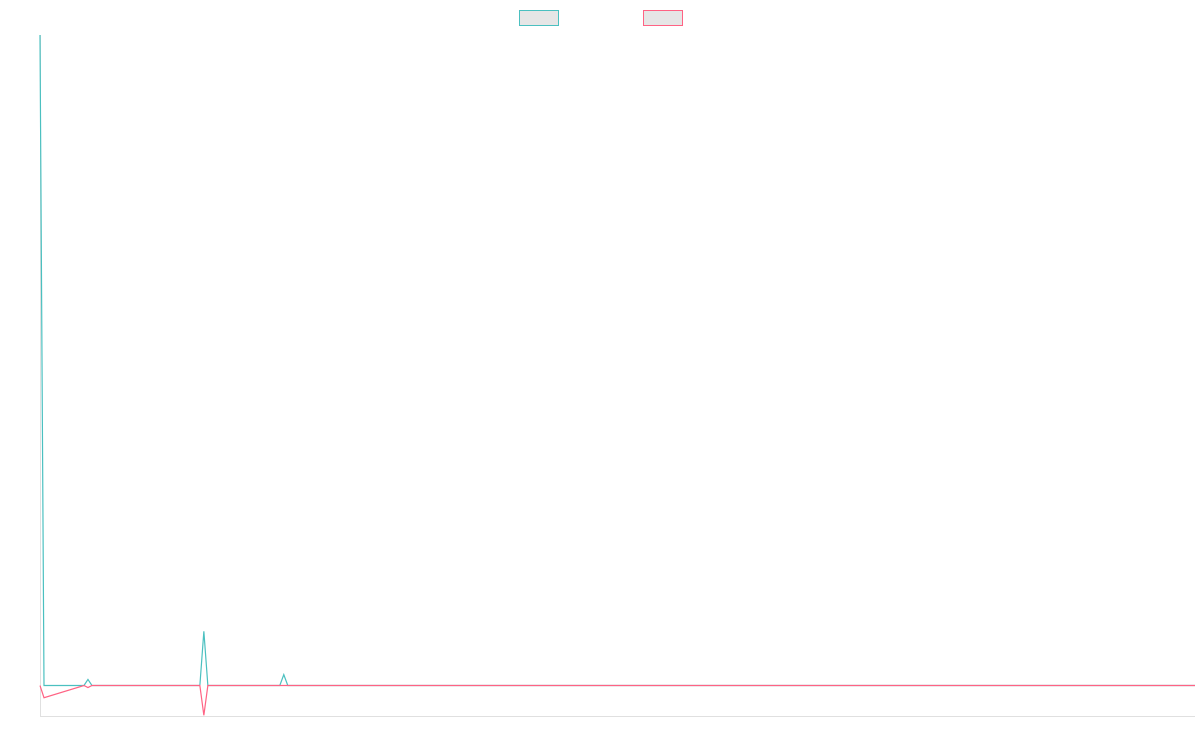  Describe the element at coordinates (617, 700) in the screenshot. I see `series-line` at that location.